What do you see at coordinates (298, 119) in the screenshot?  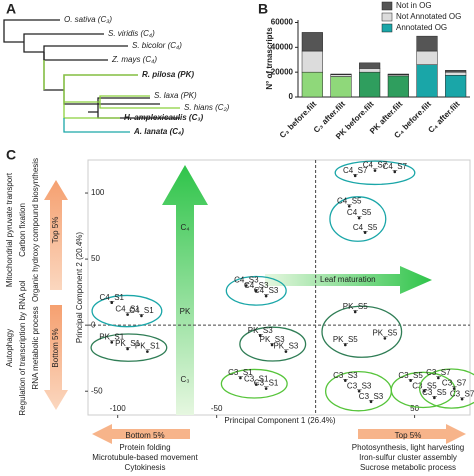 I see `x-tick-label: C₃ before.filt` at bounding box center [298, 119].